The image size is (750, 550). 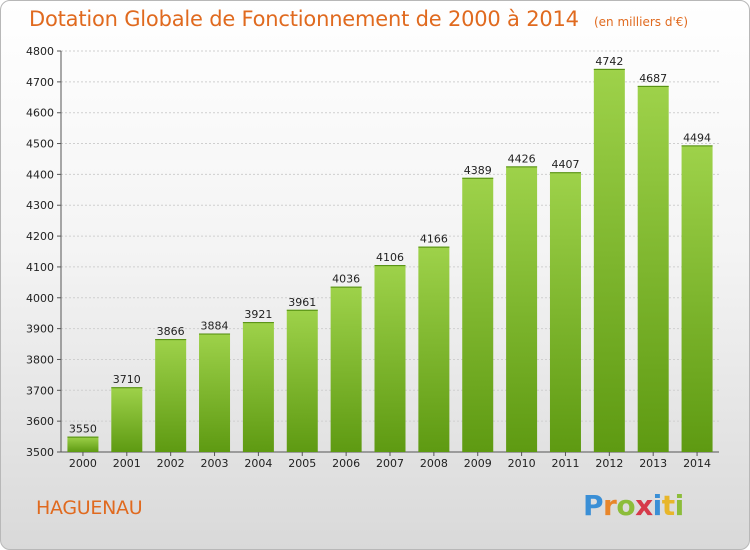 What do you see at coordinates (346, 369) in the screenshot?
I see `bar-2006` at bounding box center [346, 369].